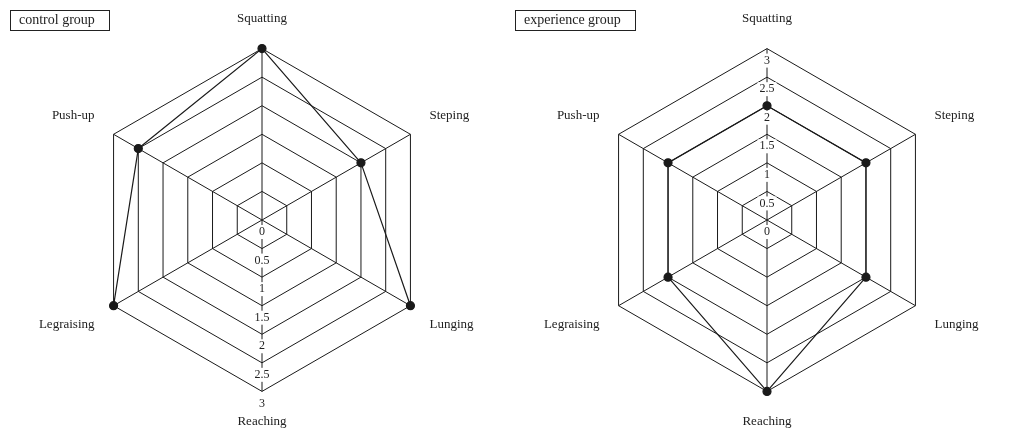 Image resolution: width=1026 pixels, height=442 pixels. Describe the element at coordinates (575, 20) in the screenshot. I see `chart-title: experience group` at that location.